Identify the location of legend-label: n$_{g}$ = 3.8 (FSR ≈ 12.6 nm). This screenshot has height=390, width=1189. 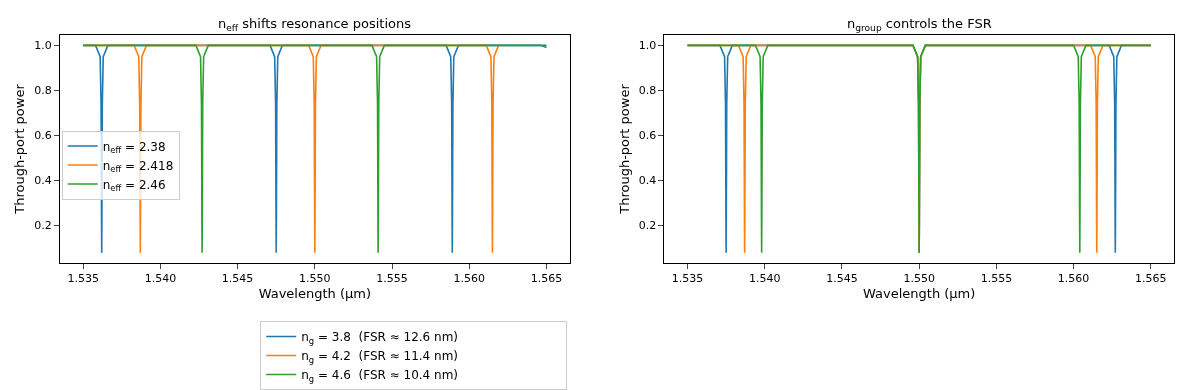
(380, 338).